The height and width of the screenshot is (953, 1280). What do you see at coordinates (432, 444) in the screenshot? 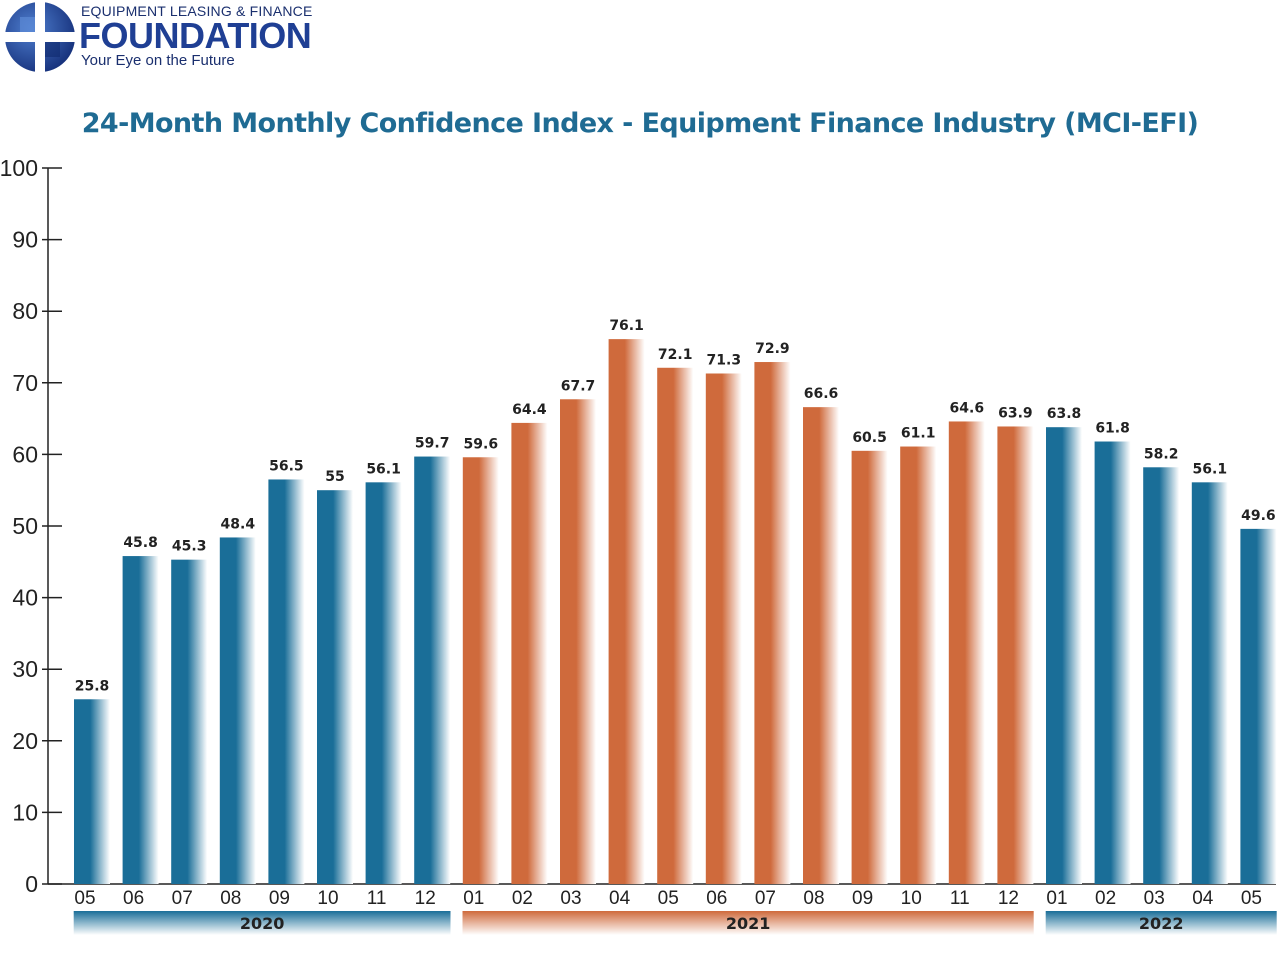
I see `data-label: 59.7` at bounding box center [432, 444].